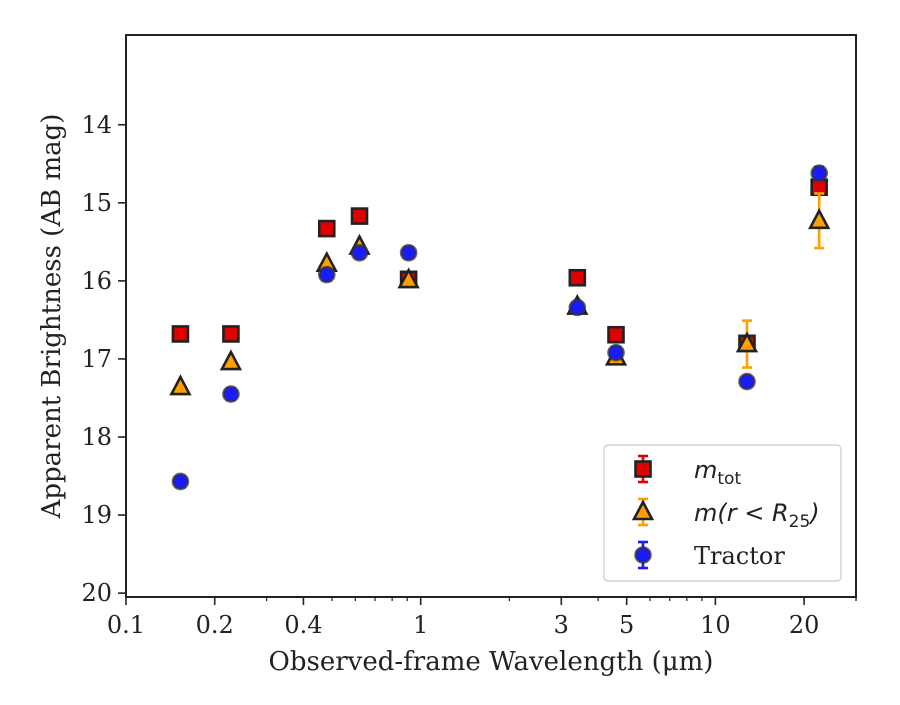 The width and height of the screenshot is (900, 705). What do you see at coordinates (420, 625) in the screenshot?
I see `x-tick-label: 1` at bounding box center [420, 625].